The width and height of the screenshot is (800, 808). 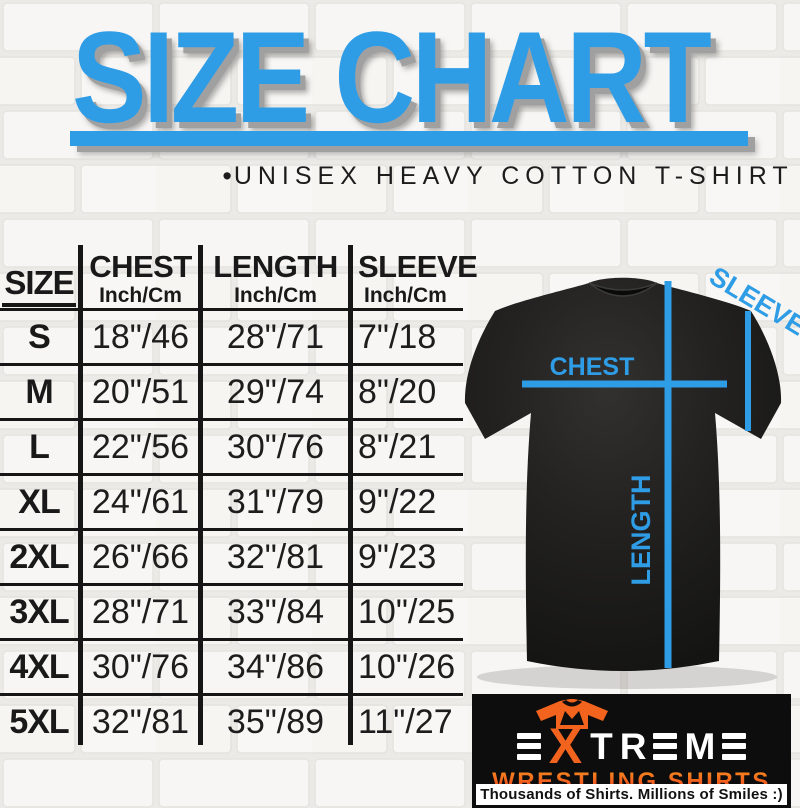 I want to click on table-row: XL 24"/61 31"/79 9"/22, so click(x=231, y=500).